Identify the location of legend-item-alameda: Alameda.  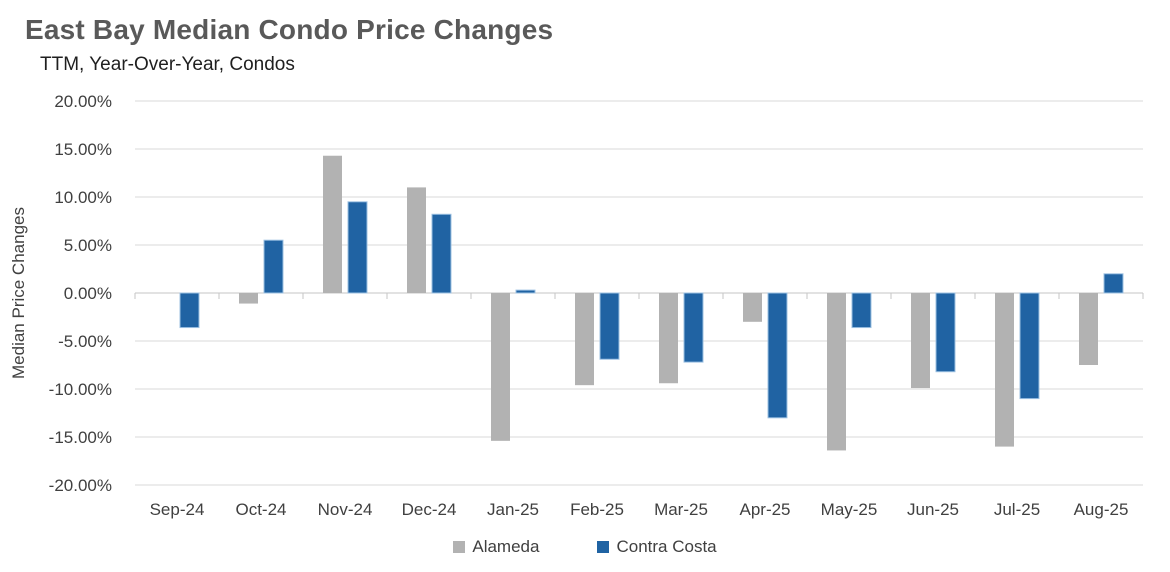
(496, 547).